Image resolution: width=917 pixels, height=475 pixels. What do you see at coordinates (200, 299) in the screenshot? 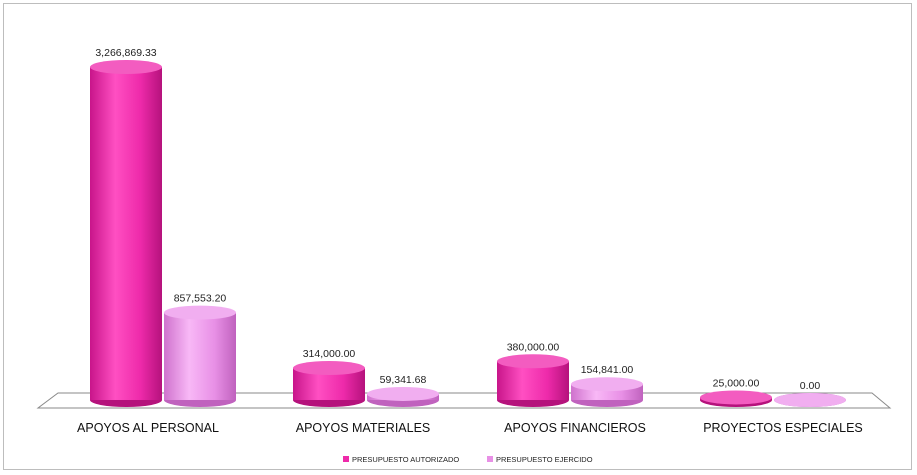
I see `value-label-apoyos-al-personal-ejercido: 857,553.20` at bounding box center [200, 299].